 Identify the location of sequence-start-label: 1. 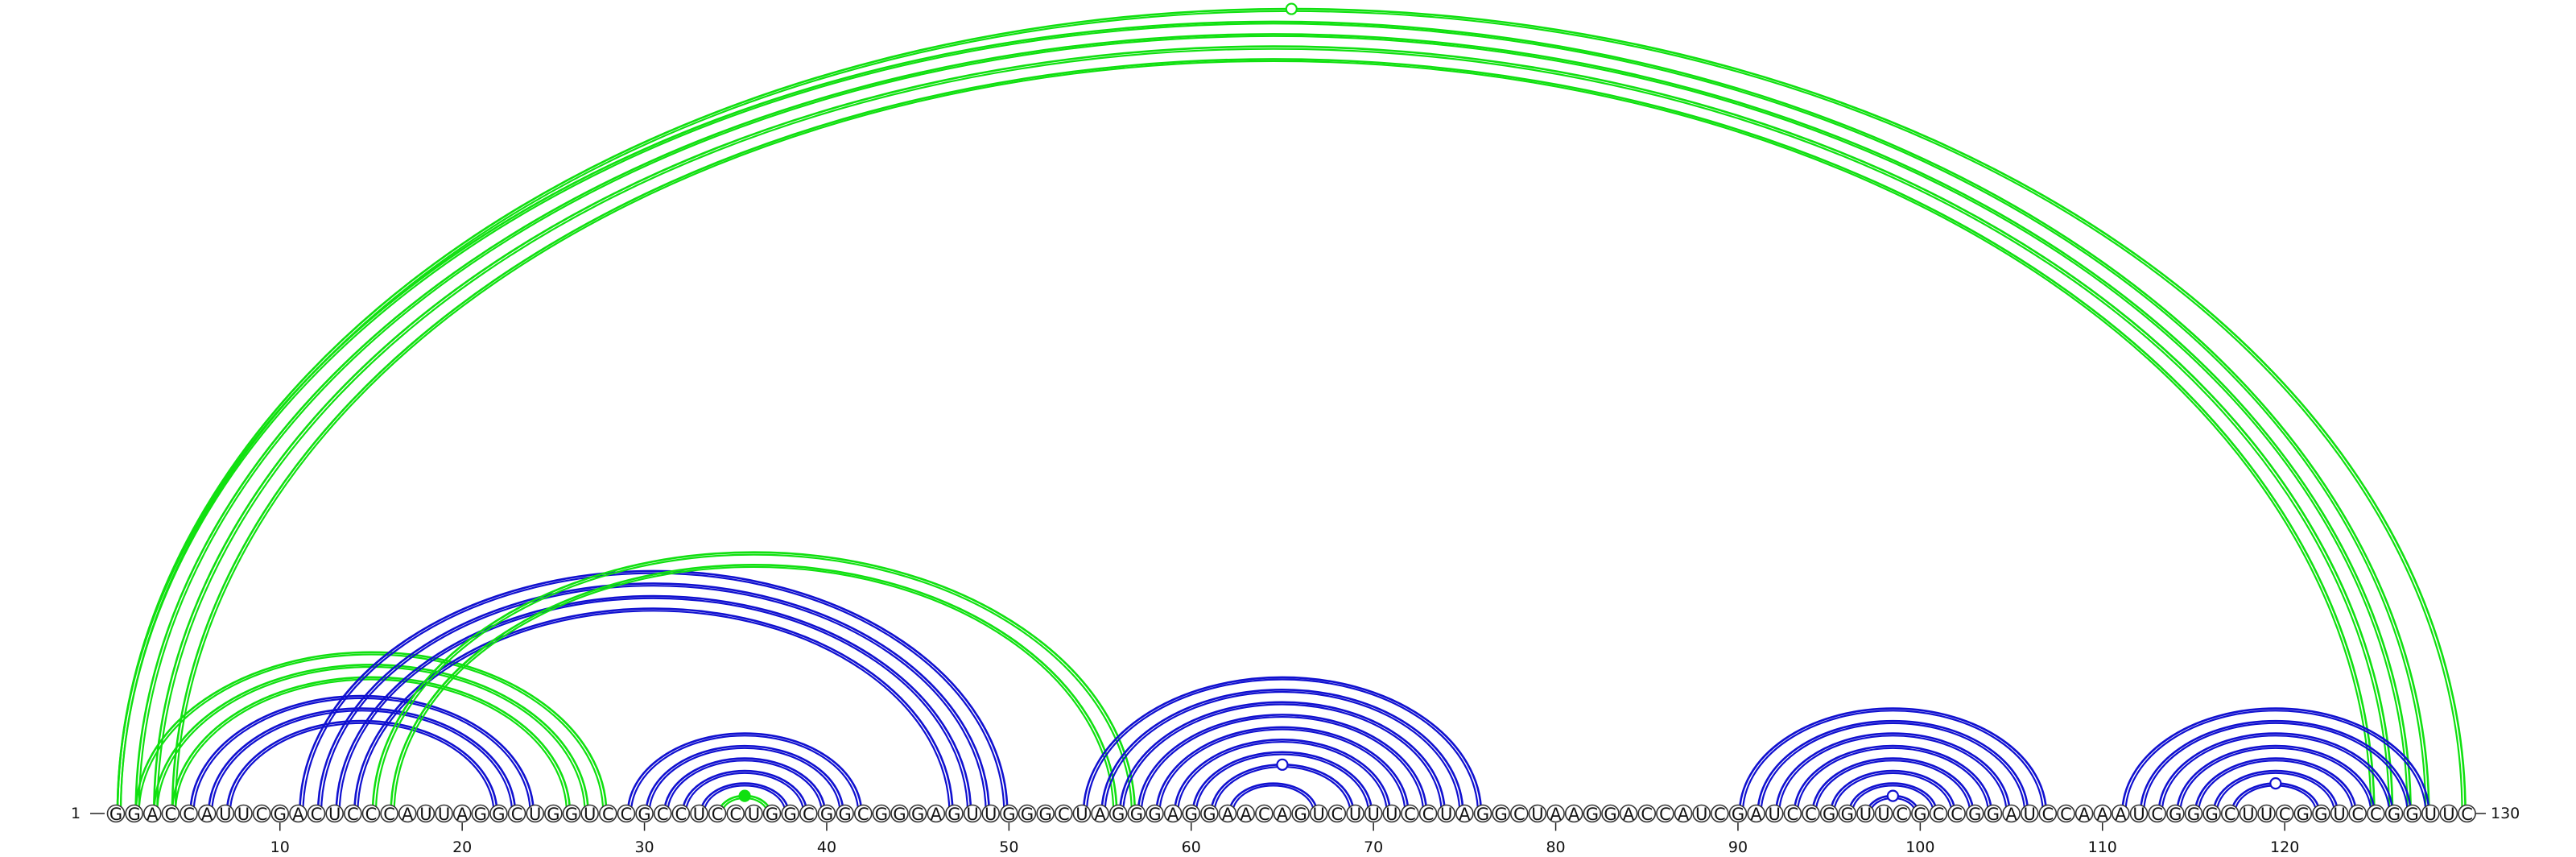
(75, 813).